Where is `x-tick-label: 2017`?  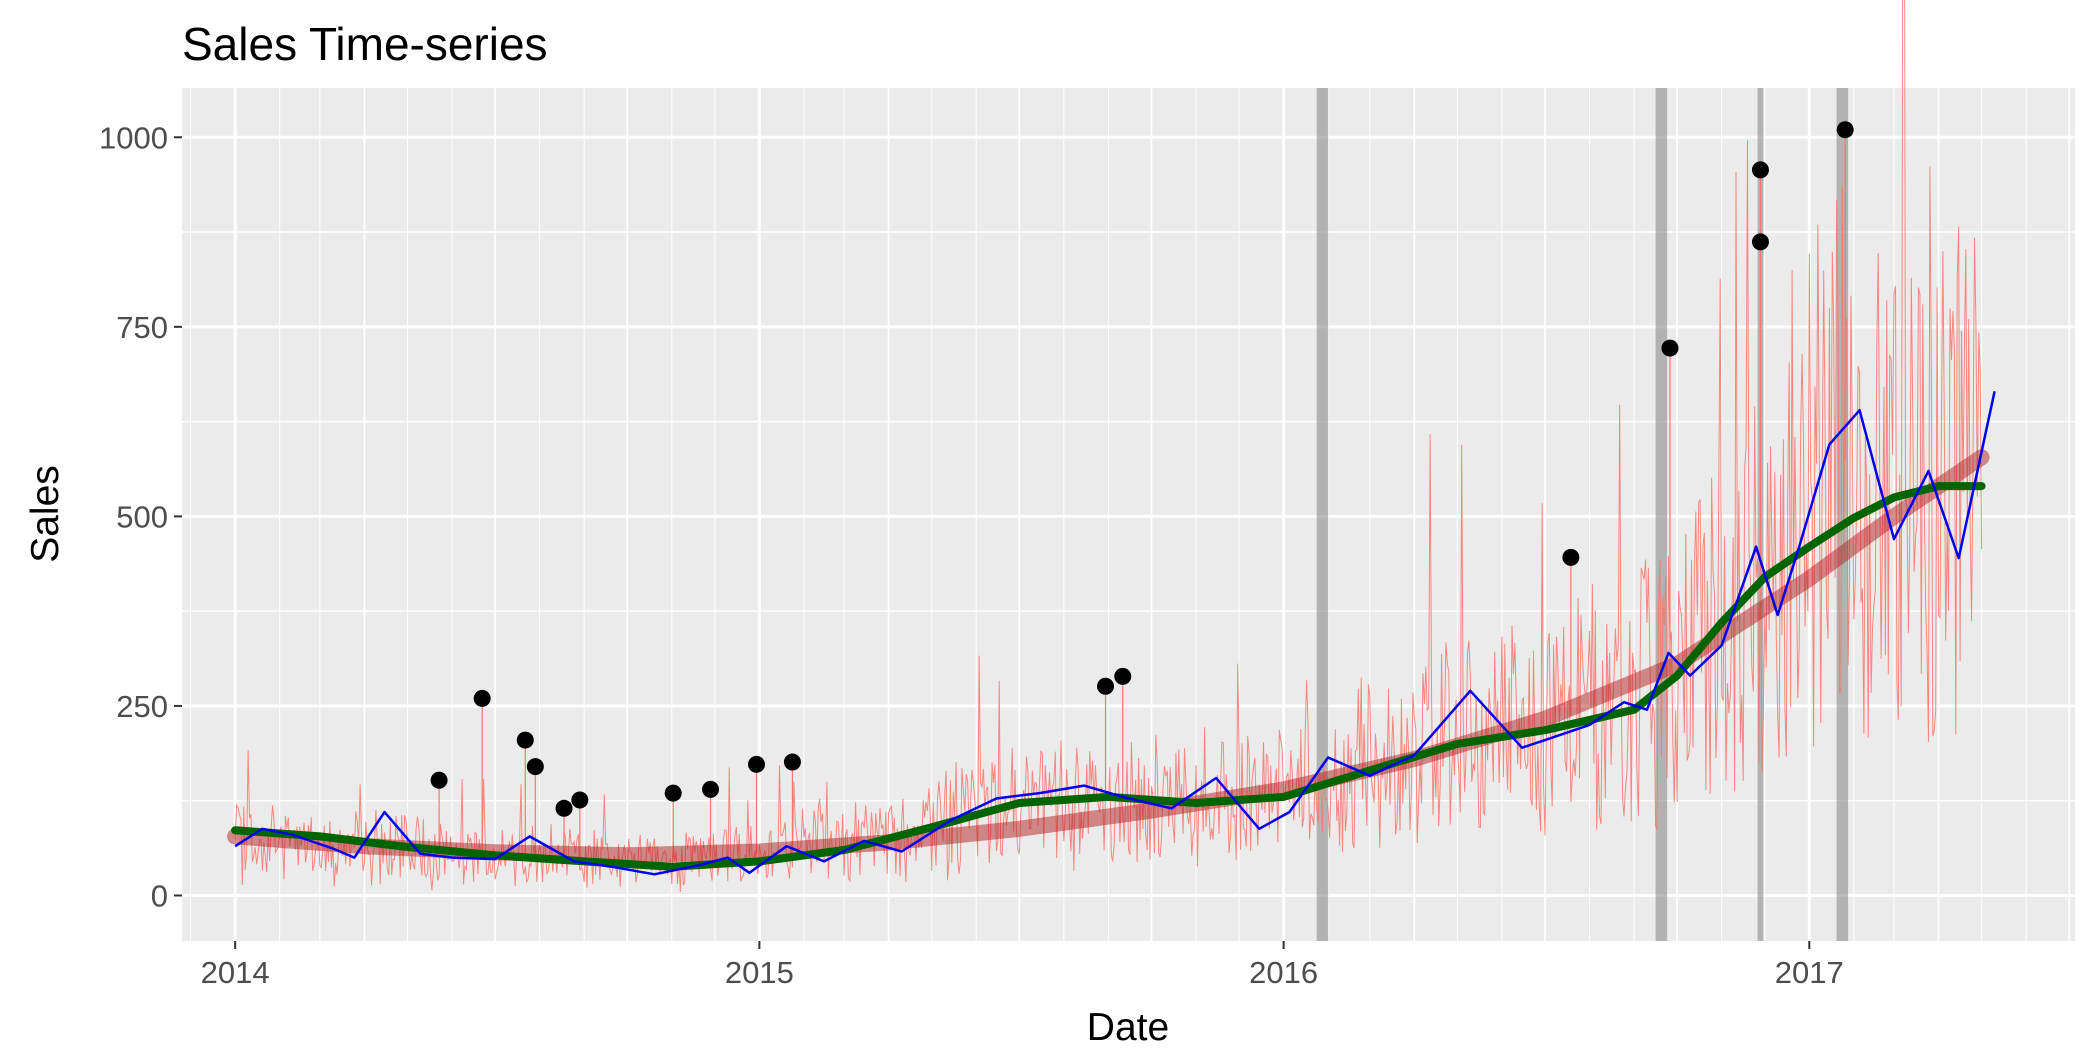
x-tick-label: 2017 is located at coordinates (1809, 972).